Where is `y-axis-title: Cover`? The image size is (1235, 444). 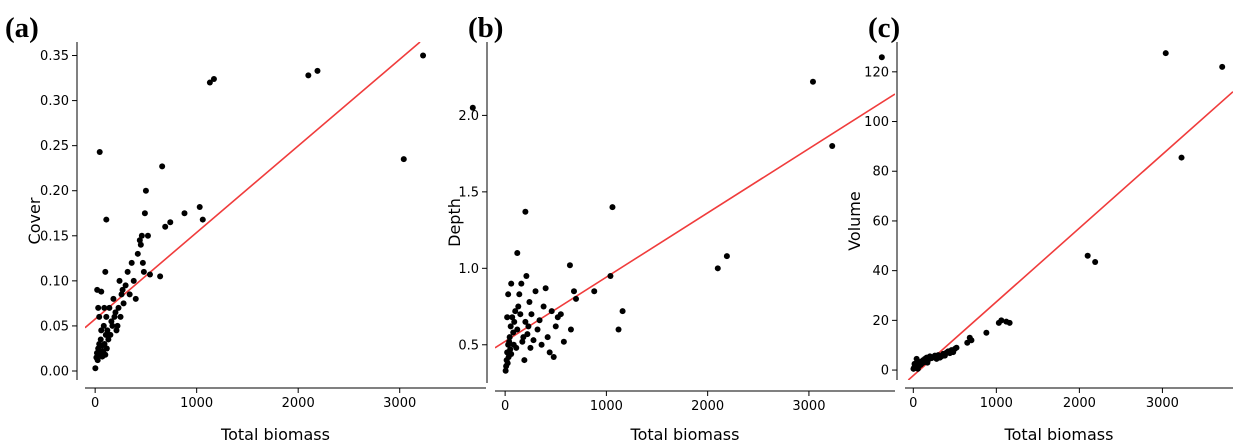 y-axis-title: Cover is located at coordinates (34, 220).